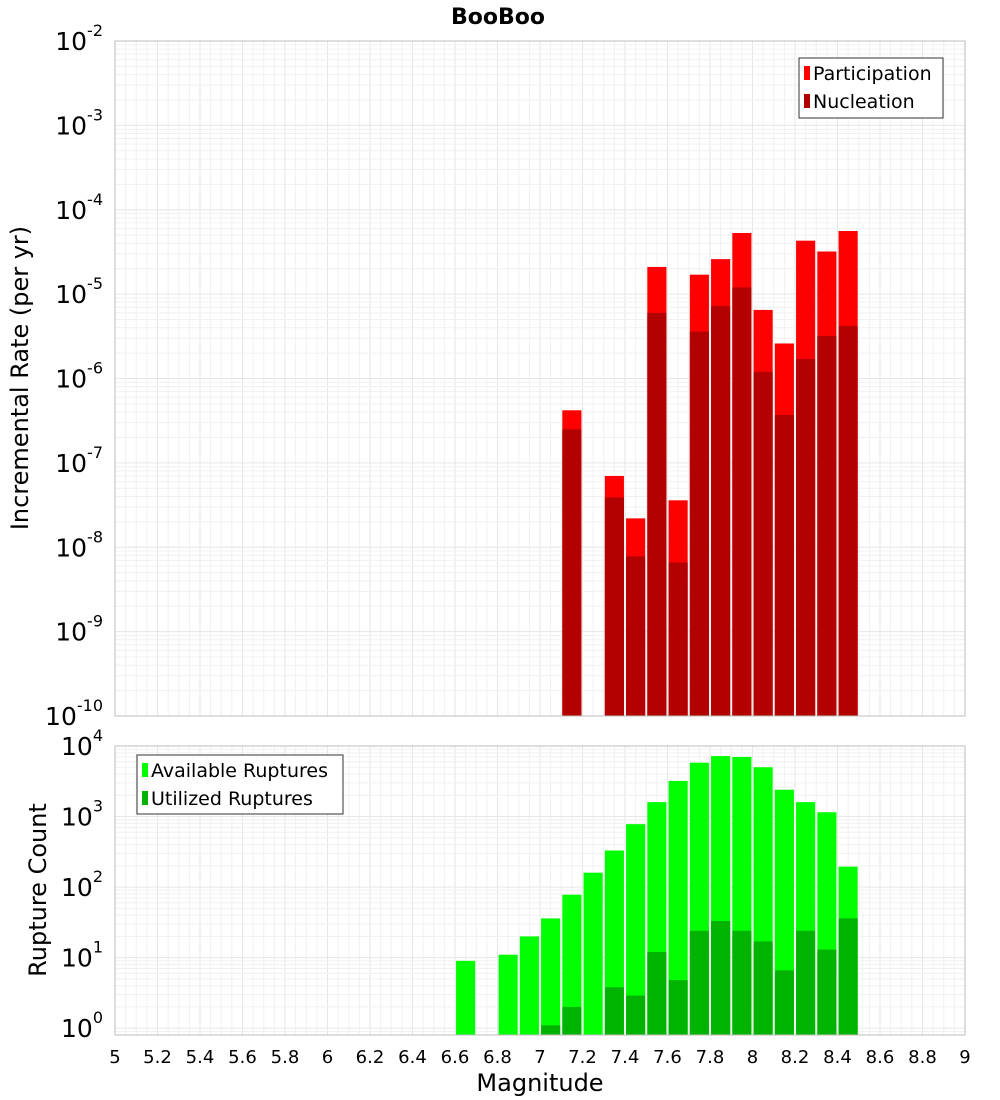 This screenshot has width=1000, height=1100. I want to click on legend-entry: Participation, so click(872, 74).